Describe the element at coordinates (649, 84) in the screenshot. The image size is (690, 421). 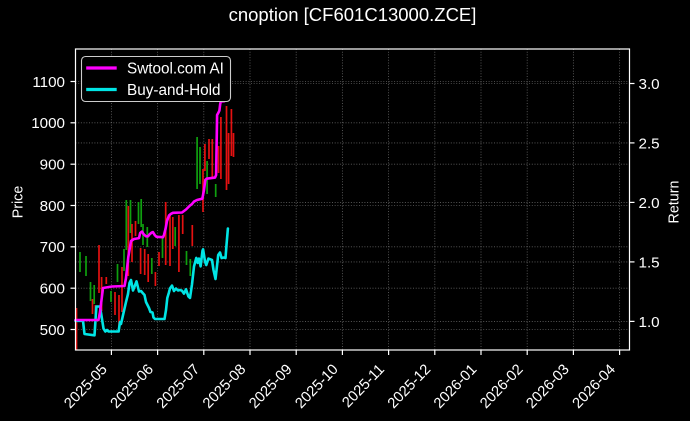
I see `svg-text: 3.0` at that location.